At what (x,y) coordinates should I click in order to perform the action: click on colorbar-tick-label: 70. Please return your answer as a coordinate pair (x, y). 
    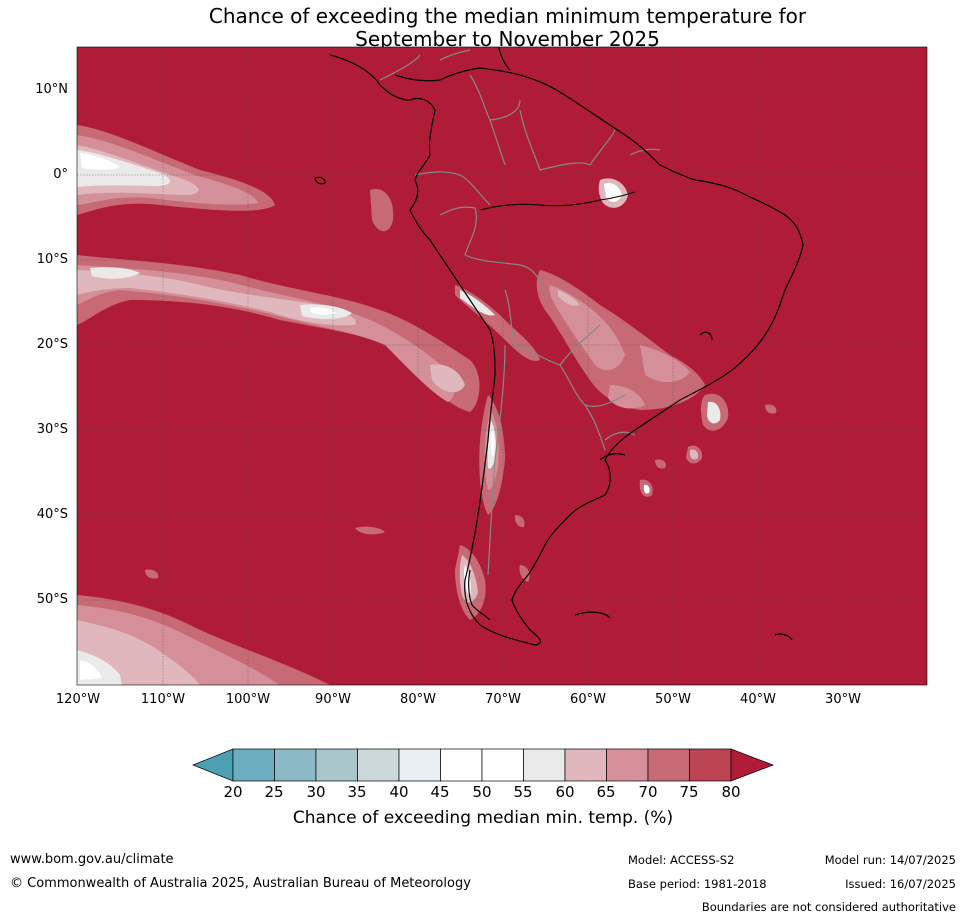
    Looking at the image, I should click on (648, 792).